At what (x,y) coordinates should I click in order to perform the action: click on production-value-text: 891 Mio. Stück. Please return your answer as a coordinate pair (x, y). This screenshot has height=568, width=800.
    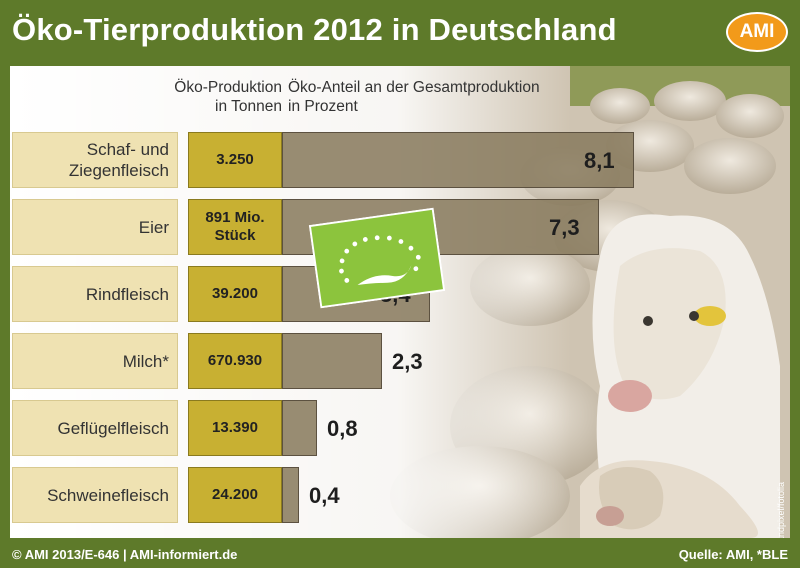
    Looking at the image, I should click on (235, 226).